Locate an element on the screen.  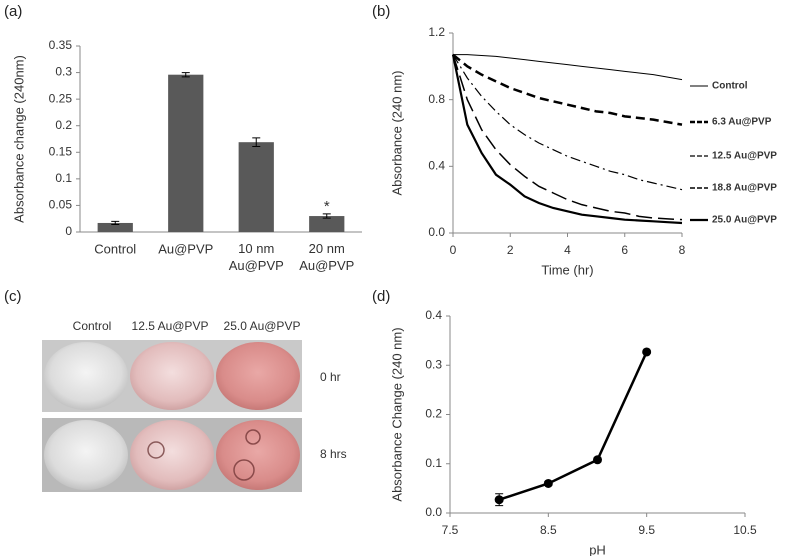
y-tick-label: 0 is located at coordinates (68, 231).